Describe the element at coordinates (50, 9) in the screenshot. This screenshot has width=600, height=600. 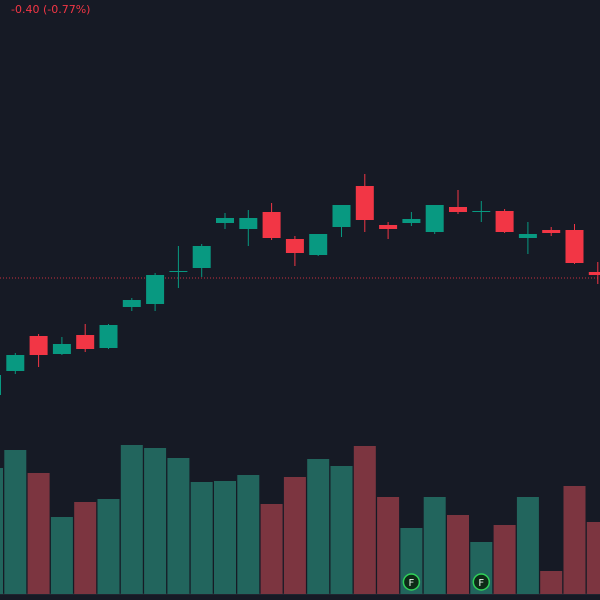
I see `change-label: -0.40 (-0.77%)` at that location.